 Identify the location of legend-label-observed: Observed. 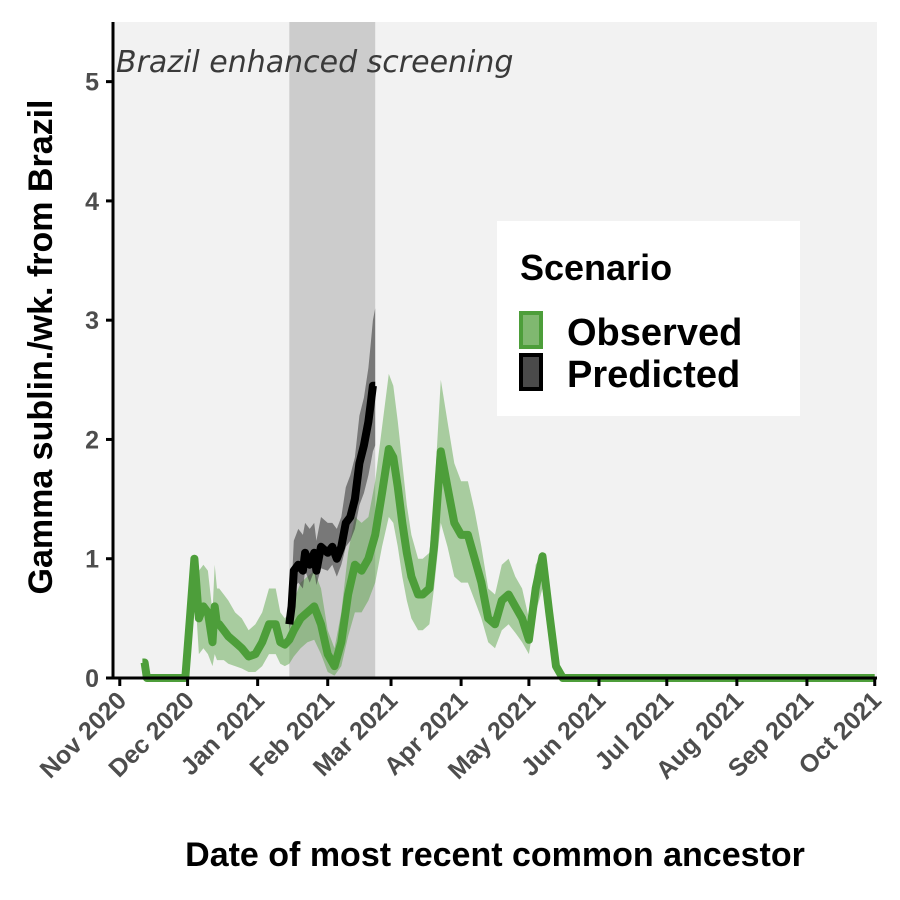
(654, 333).